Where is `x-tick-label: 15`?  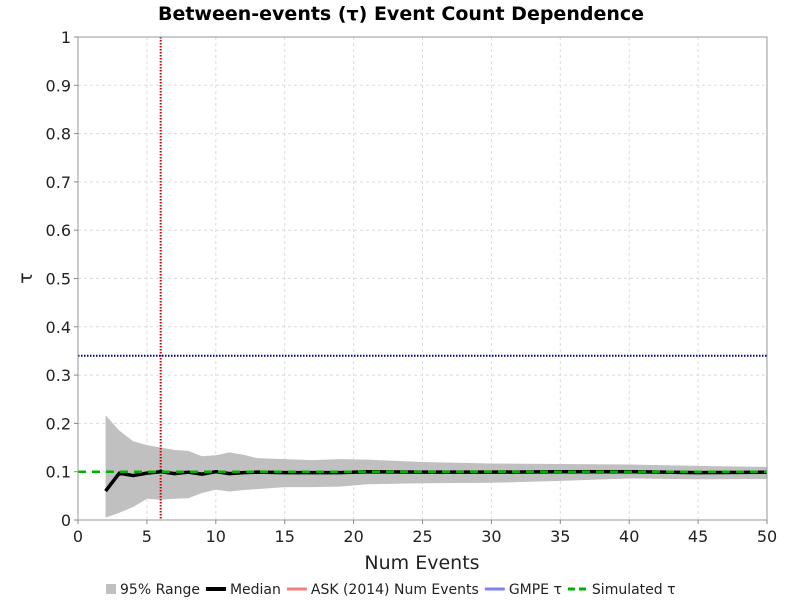
x-tick-label: 15 is located at coordinates (285, 536).